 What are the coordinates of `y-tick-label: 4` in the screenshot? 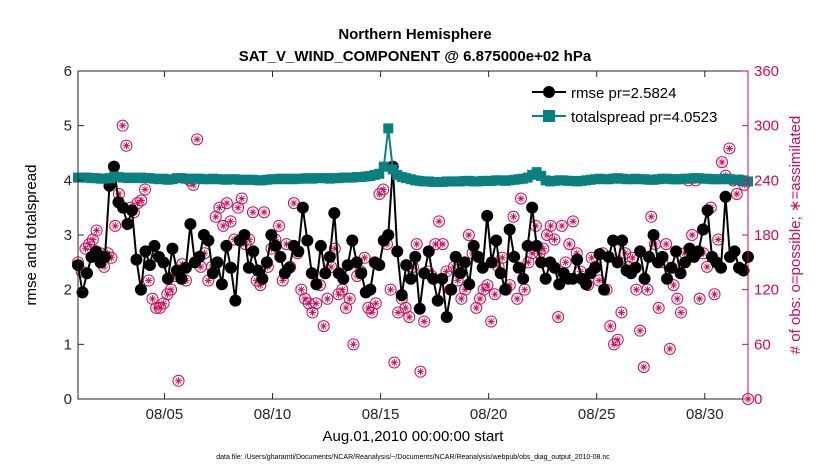 It's located at (68, 180).